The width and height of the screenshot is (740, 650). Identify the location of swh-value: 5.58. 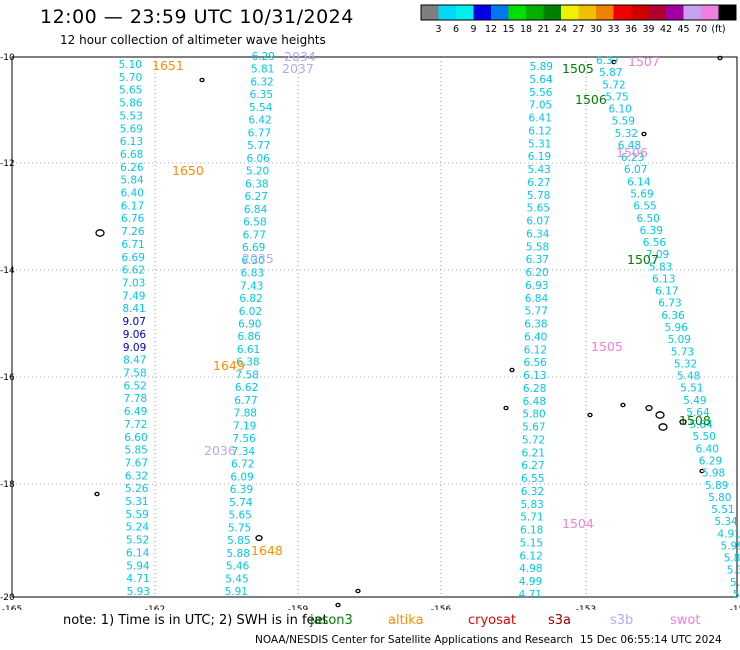
(537, 247).